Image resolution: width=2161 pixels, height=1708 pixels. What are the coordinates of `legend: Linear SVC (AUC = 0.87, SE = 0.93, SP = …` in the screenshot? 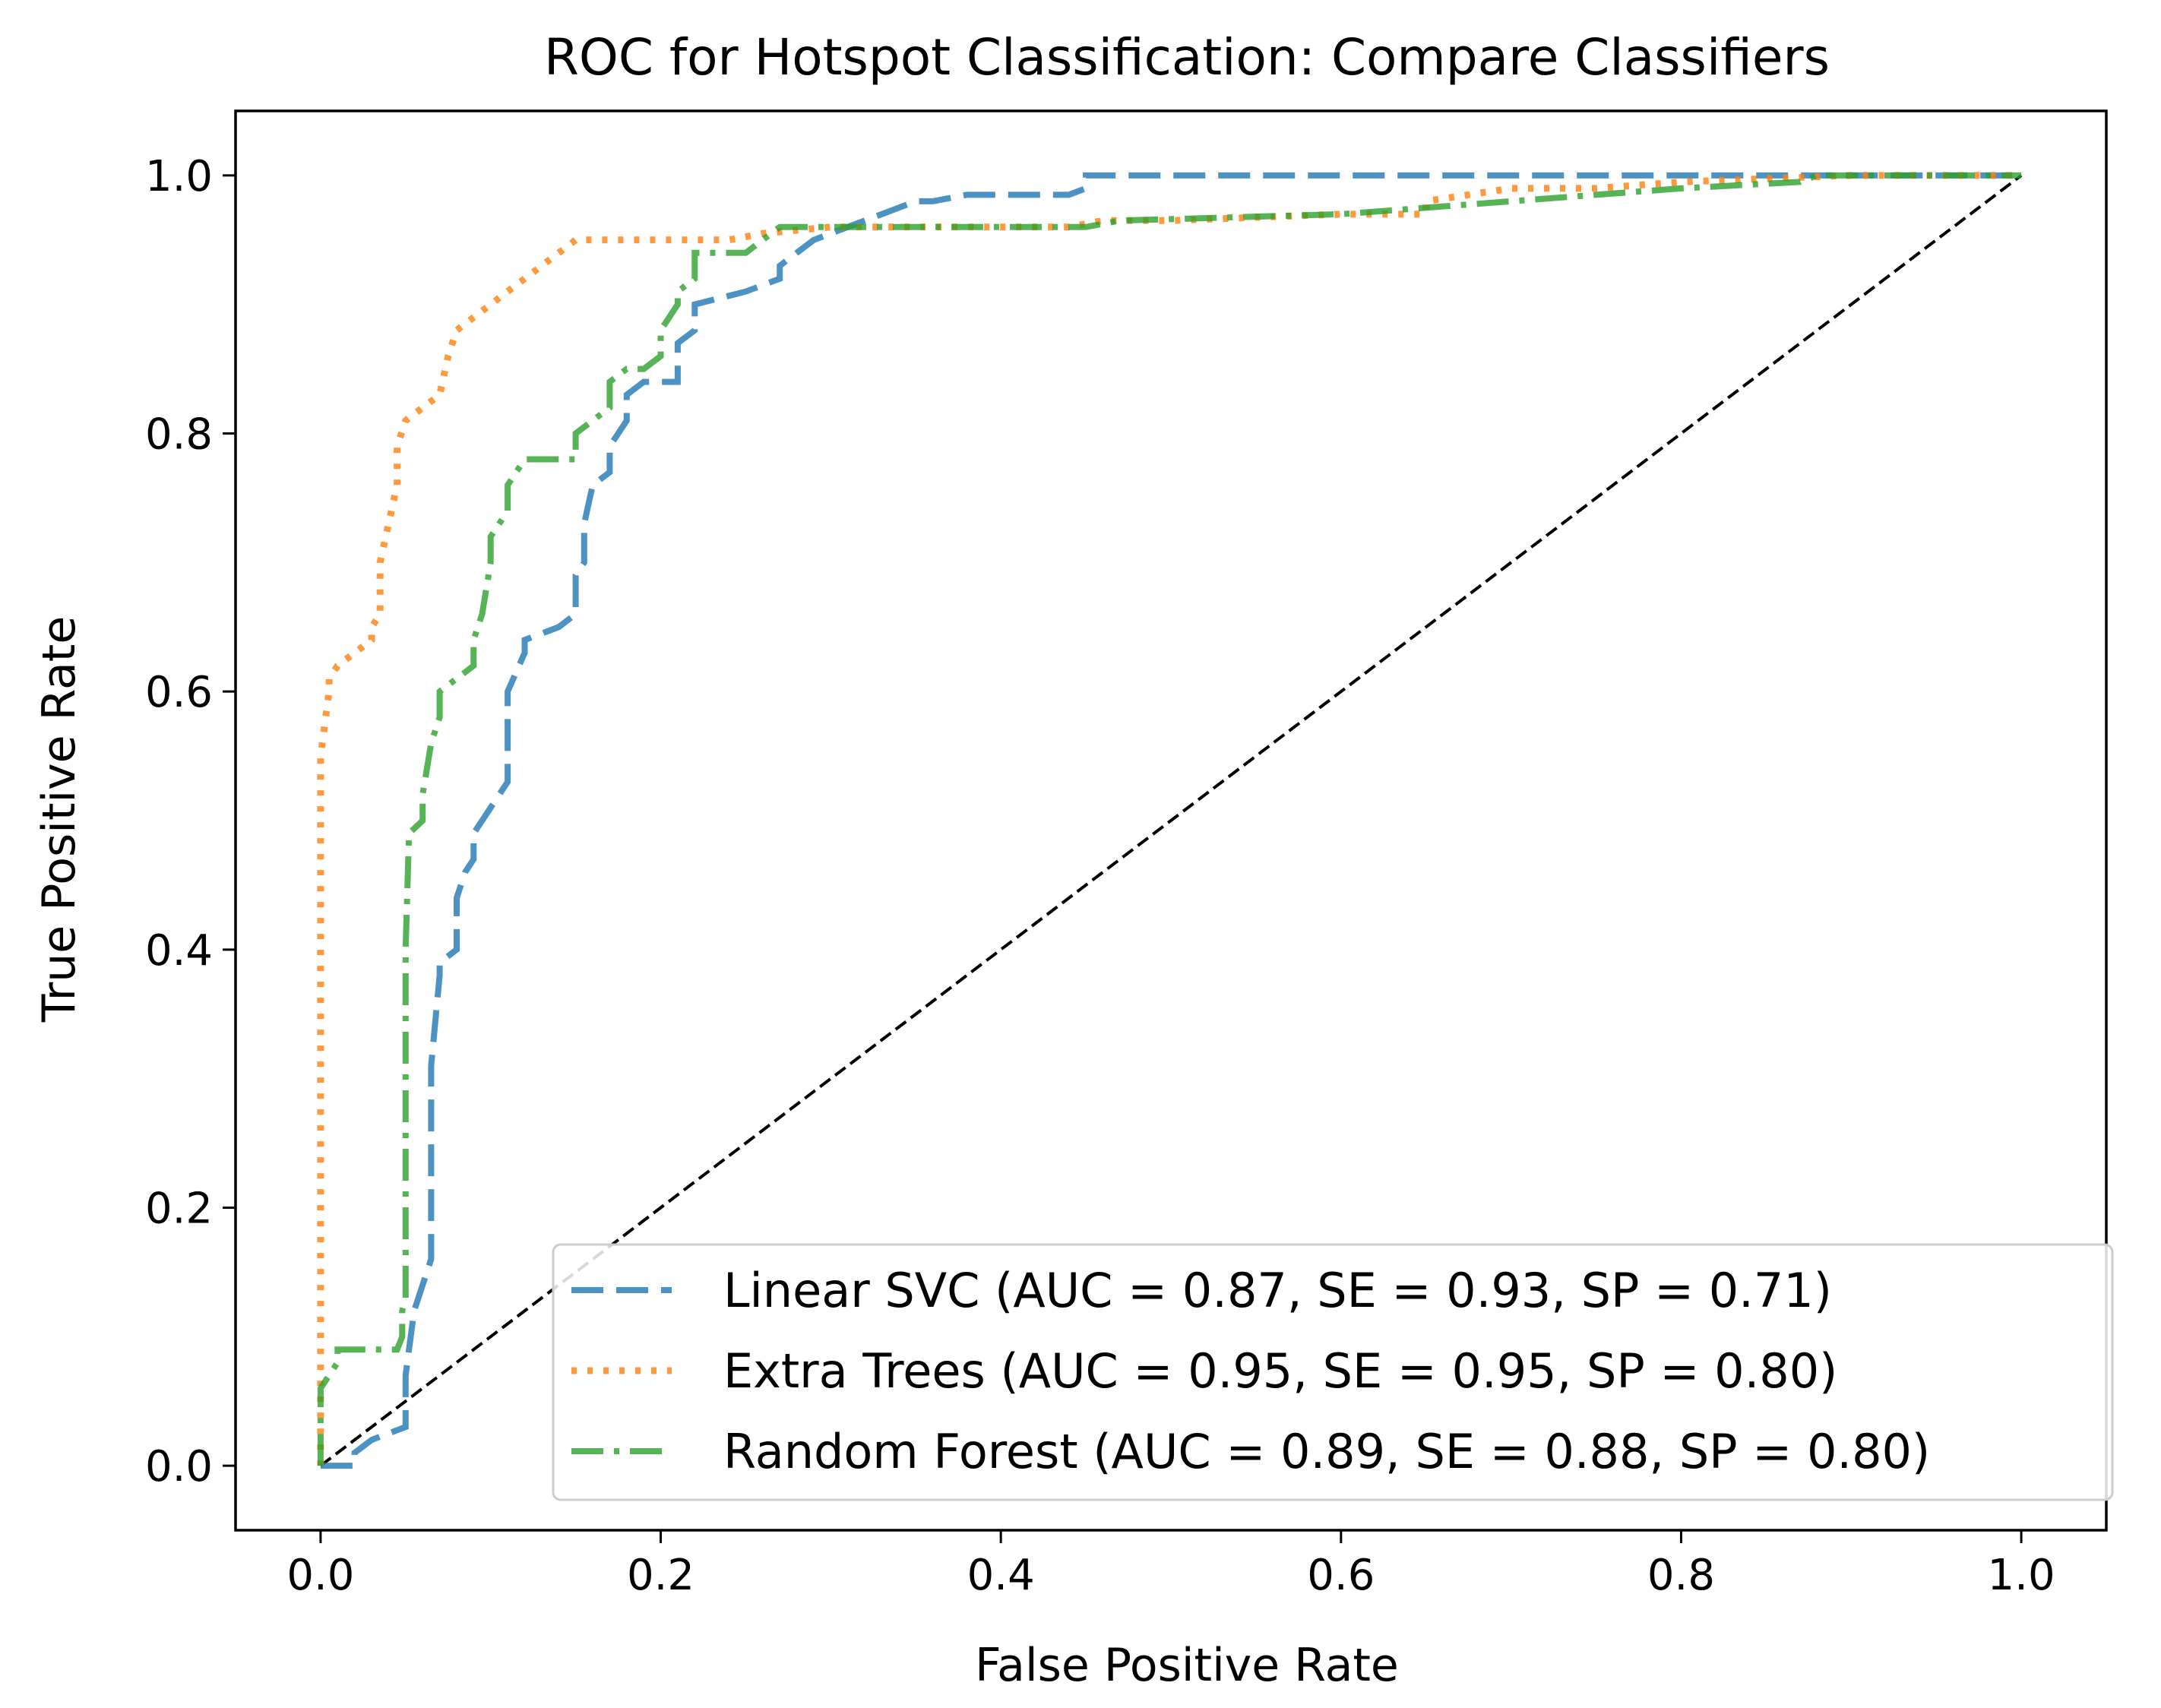 It's located at (1333, 1372).